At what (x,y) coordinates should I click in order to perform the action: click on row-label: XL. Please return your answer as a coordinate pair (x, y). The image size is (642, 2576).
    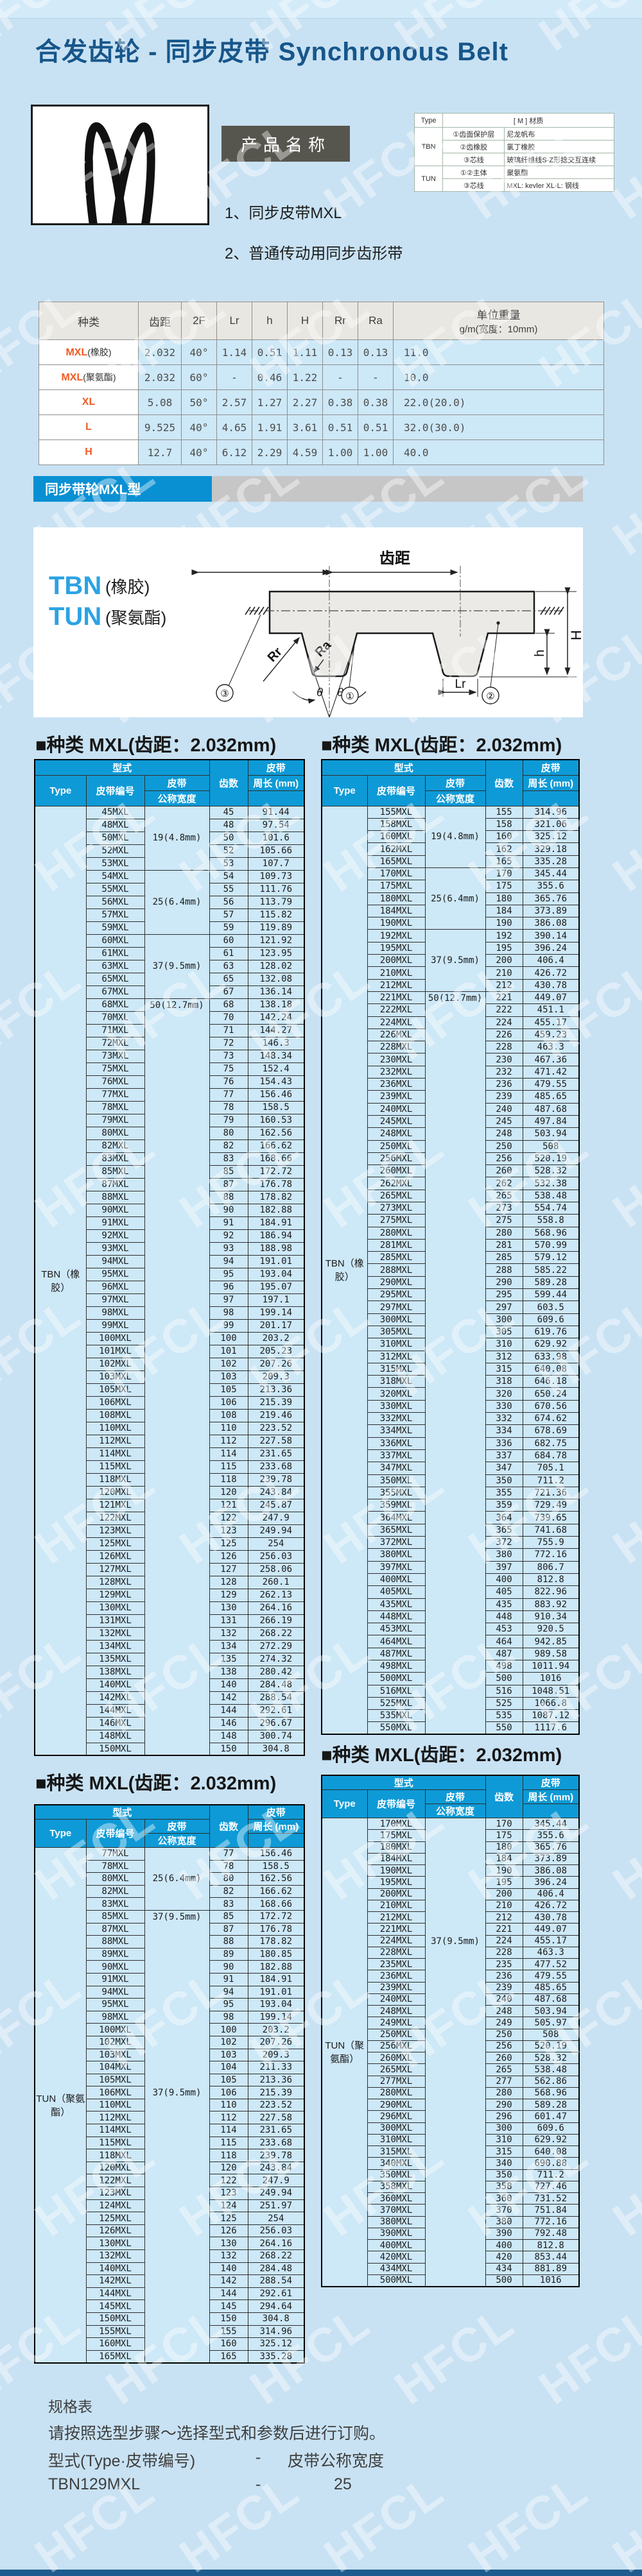
    Looking at the image, I should click on (89, 402).